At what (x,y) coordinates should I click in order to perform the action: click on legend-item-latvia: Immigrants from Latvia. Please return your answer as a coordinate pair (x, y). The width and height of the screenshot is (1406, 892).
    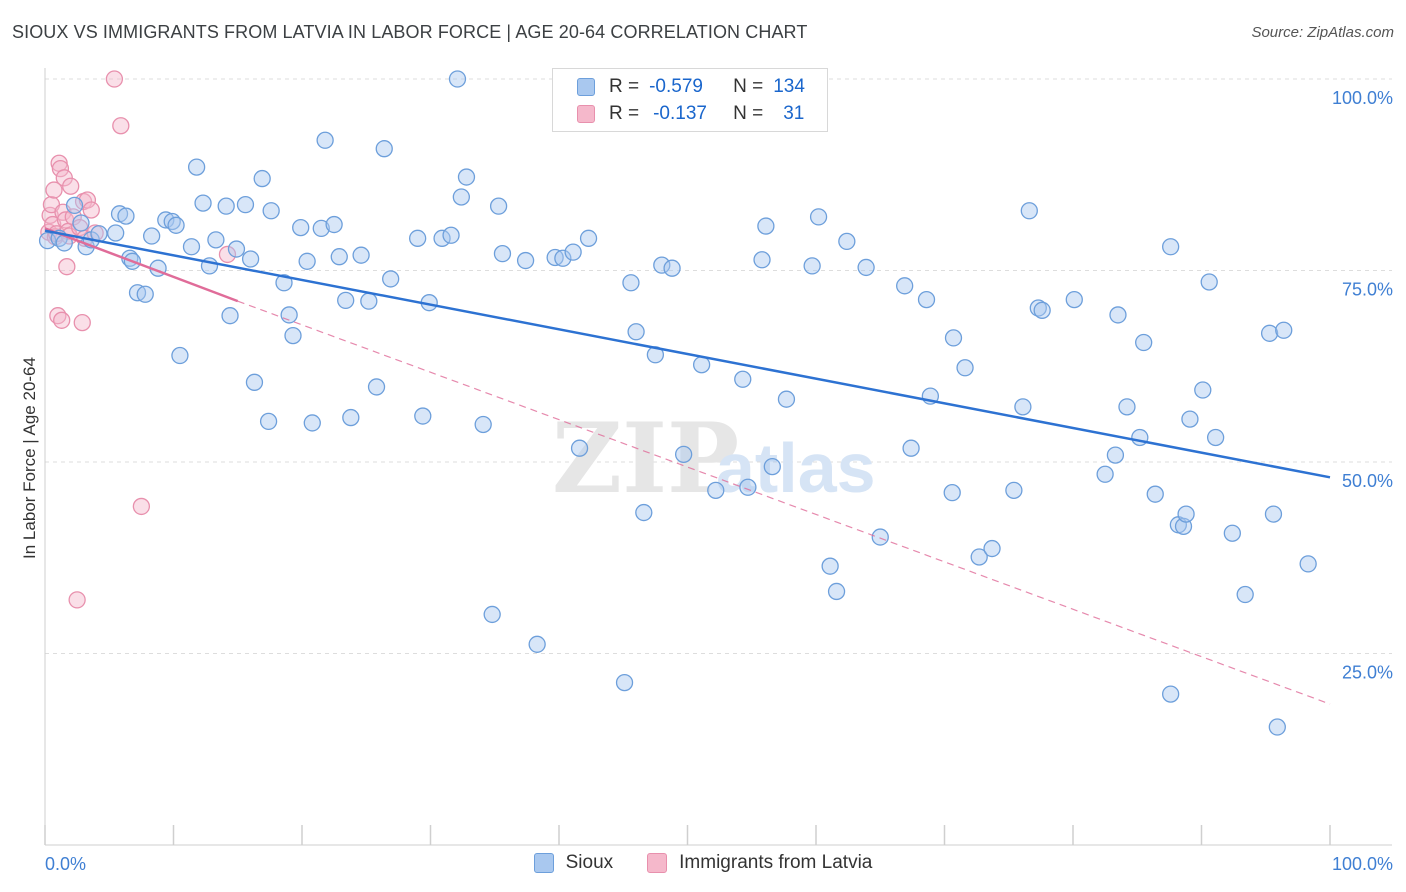
    Looking at the image, I should click on (759, 863).